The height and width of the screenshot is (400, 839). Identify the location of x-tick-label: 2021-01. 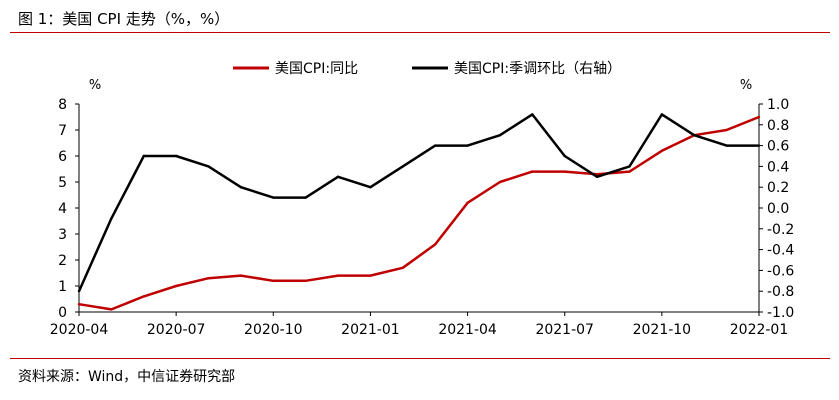
(370, 330).